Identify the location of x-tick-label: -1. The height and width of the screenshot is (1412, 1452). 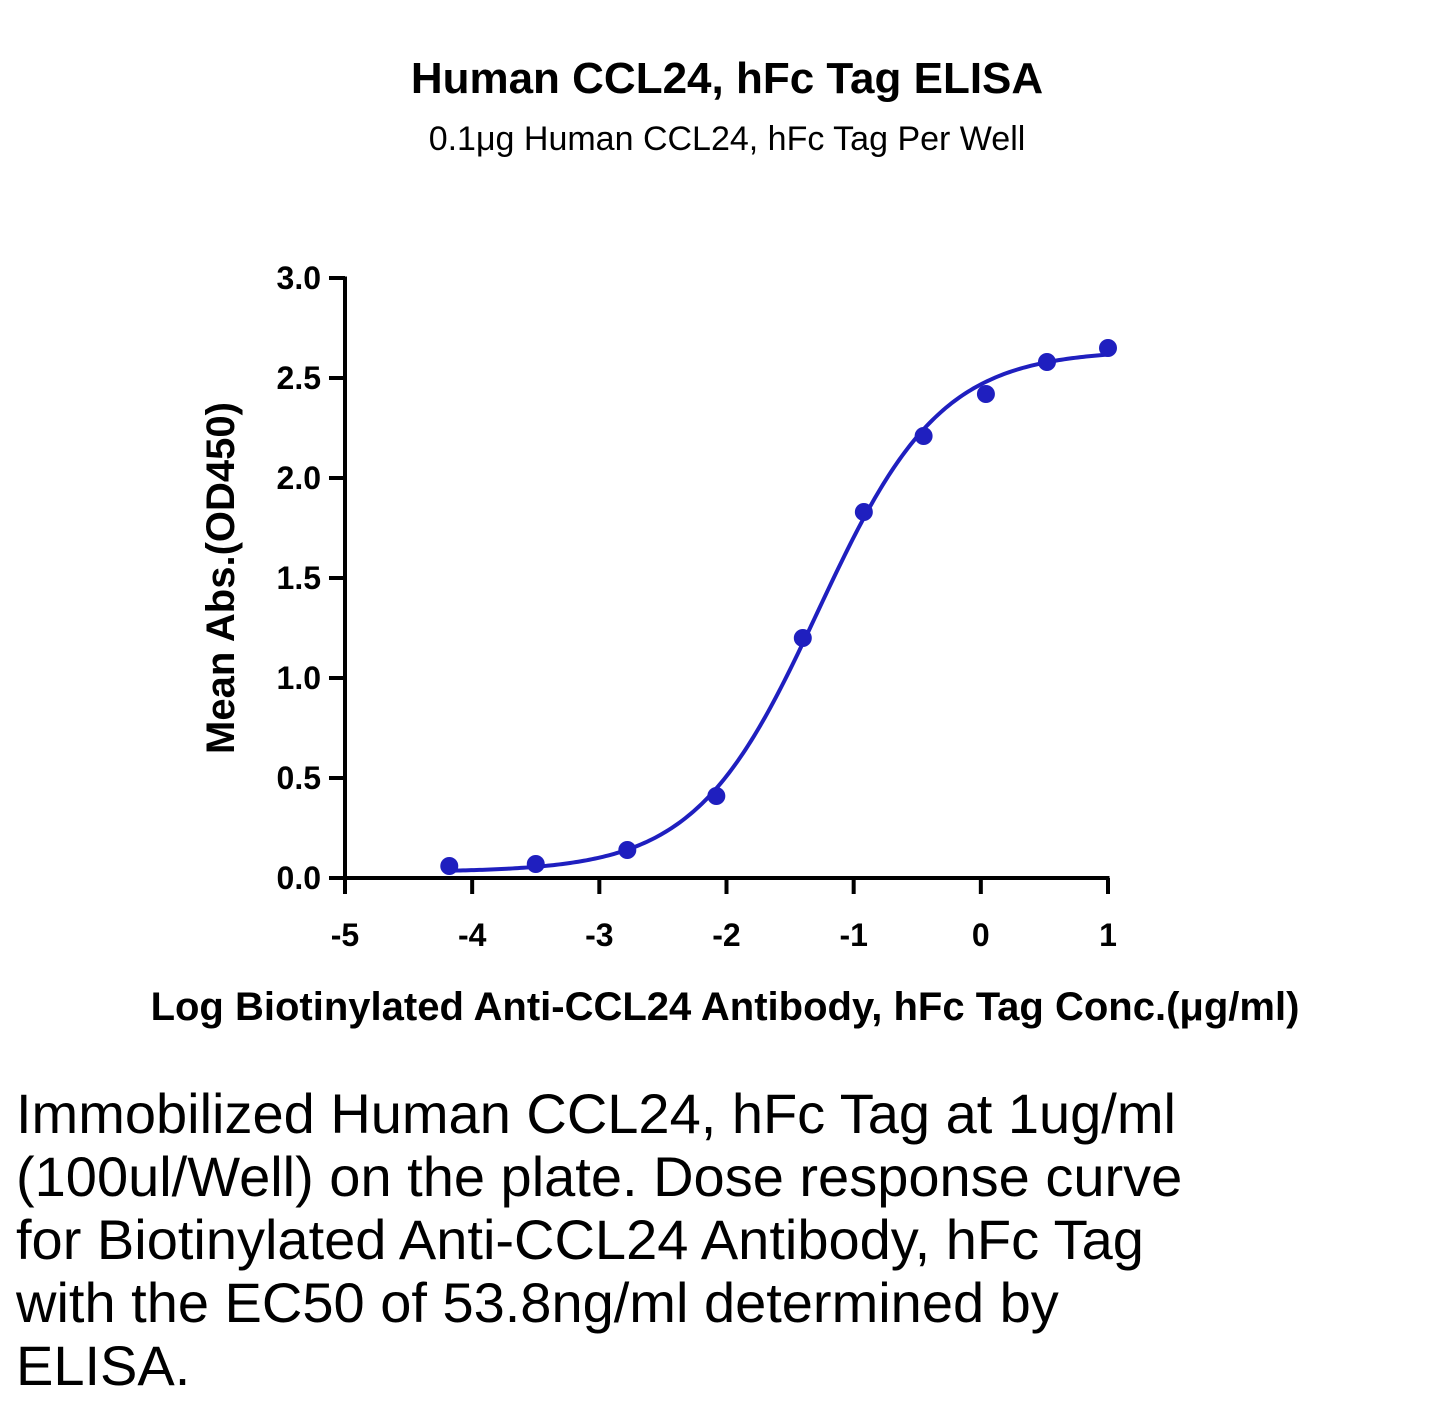
(853, 935).